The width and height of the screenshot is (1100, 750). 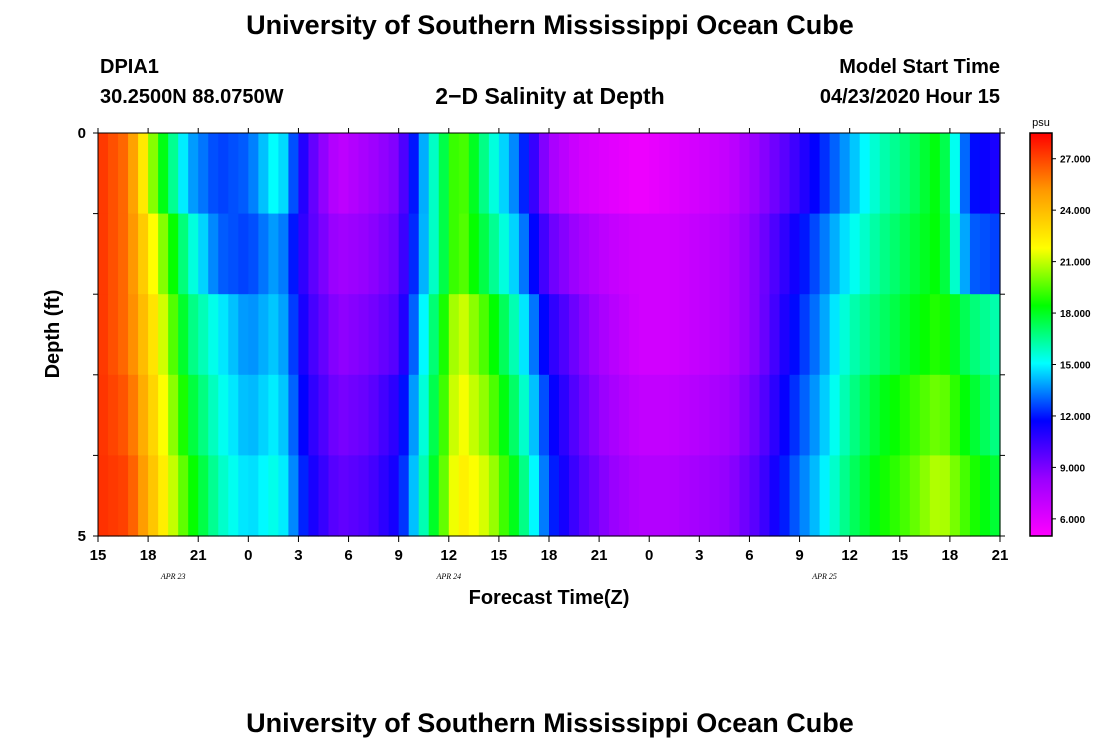 I want to click on x-tick-label: 18, so click(x=950, y=555).